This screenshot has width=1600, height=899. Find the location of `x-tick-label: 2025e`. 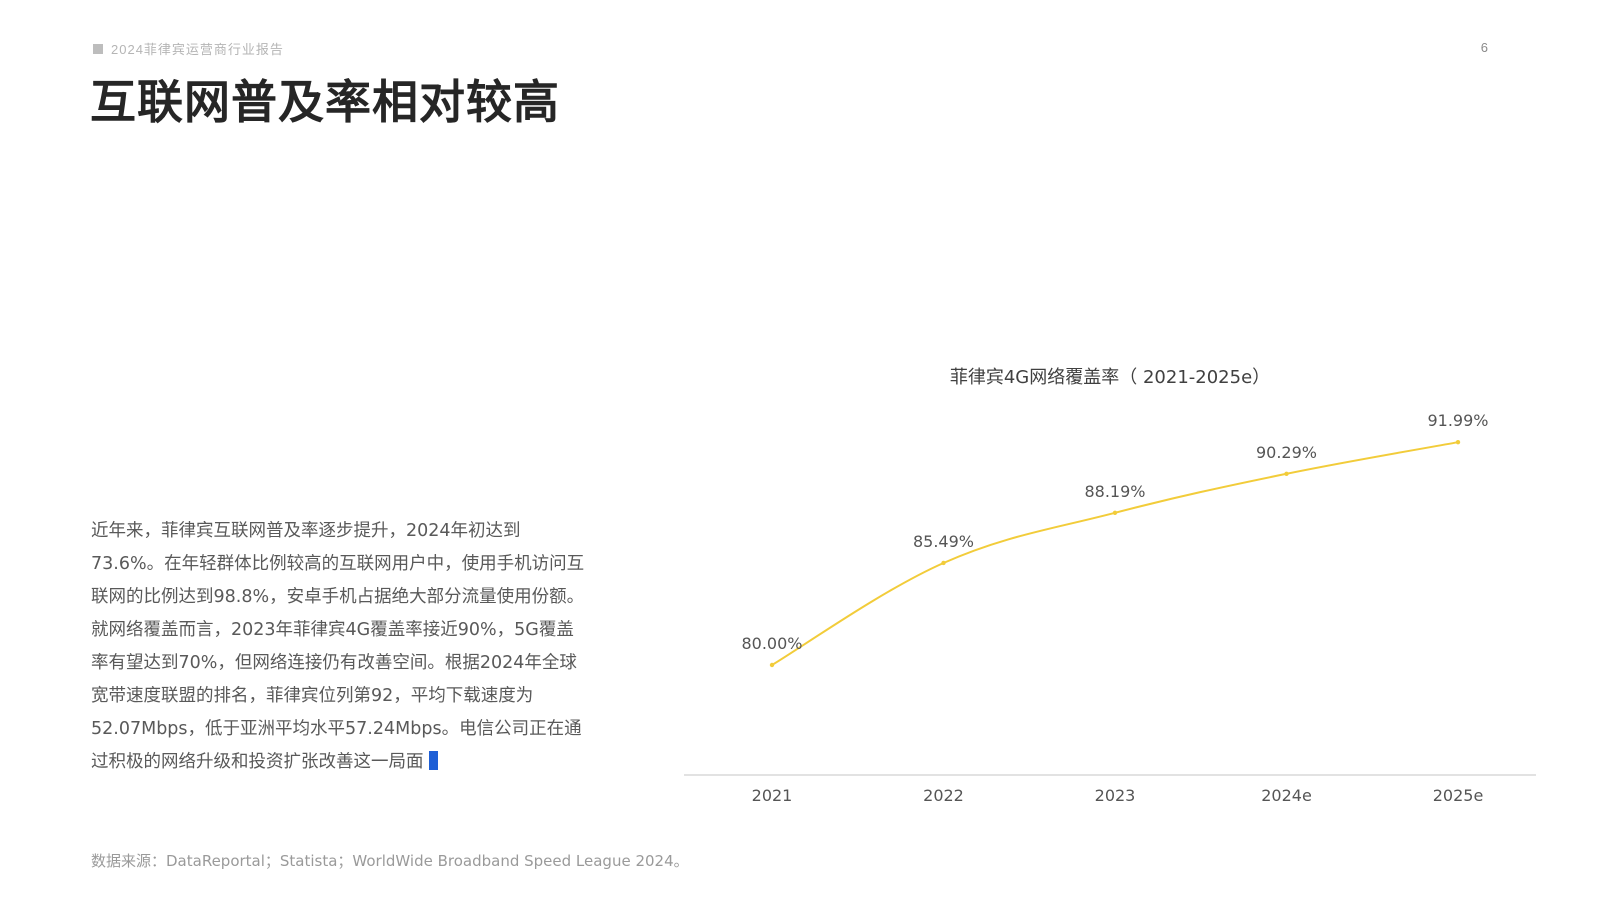

x-tick-label: 2025e is located at coordinates (1458, 795).